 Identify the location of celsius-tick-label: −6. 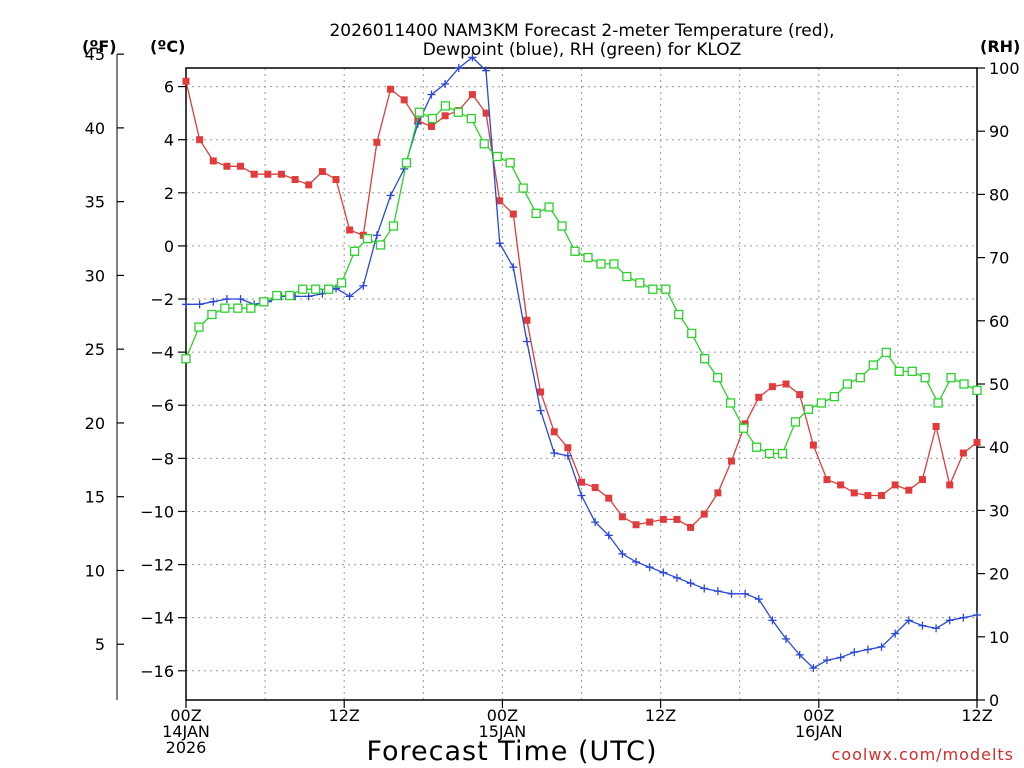
(162, 405).